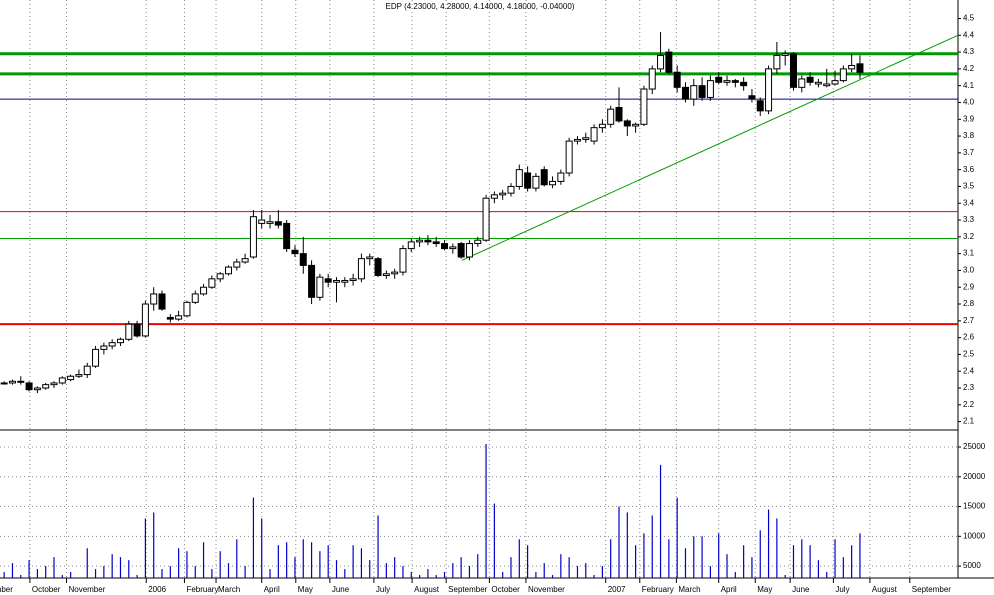 This screenshot has width=994, height=595. I want to click on y-tick-label: 4.2, so click(969, 68).